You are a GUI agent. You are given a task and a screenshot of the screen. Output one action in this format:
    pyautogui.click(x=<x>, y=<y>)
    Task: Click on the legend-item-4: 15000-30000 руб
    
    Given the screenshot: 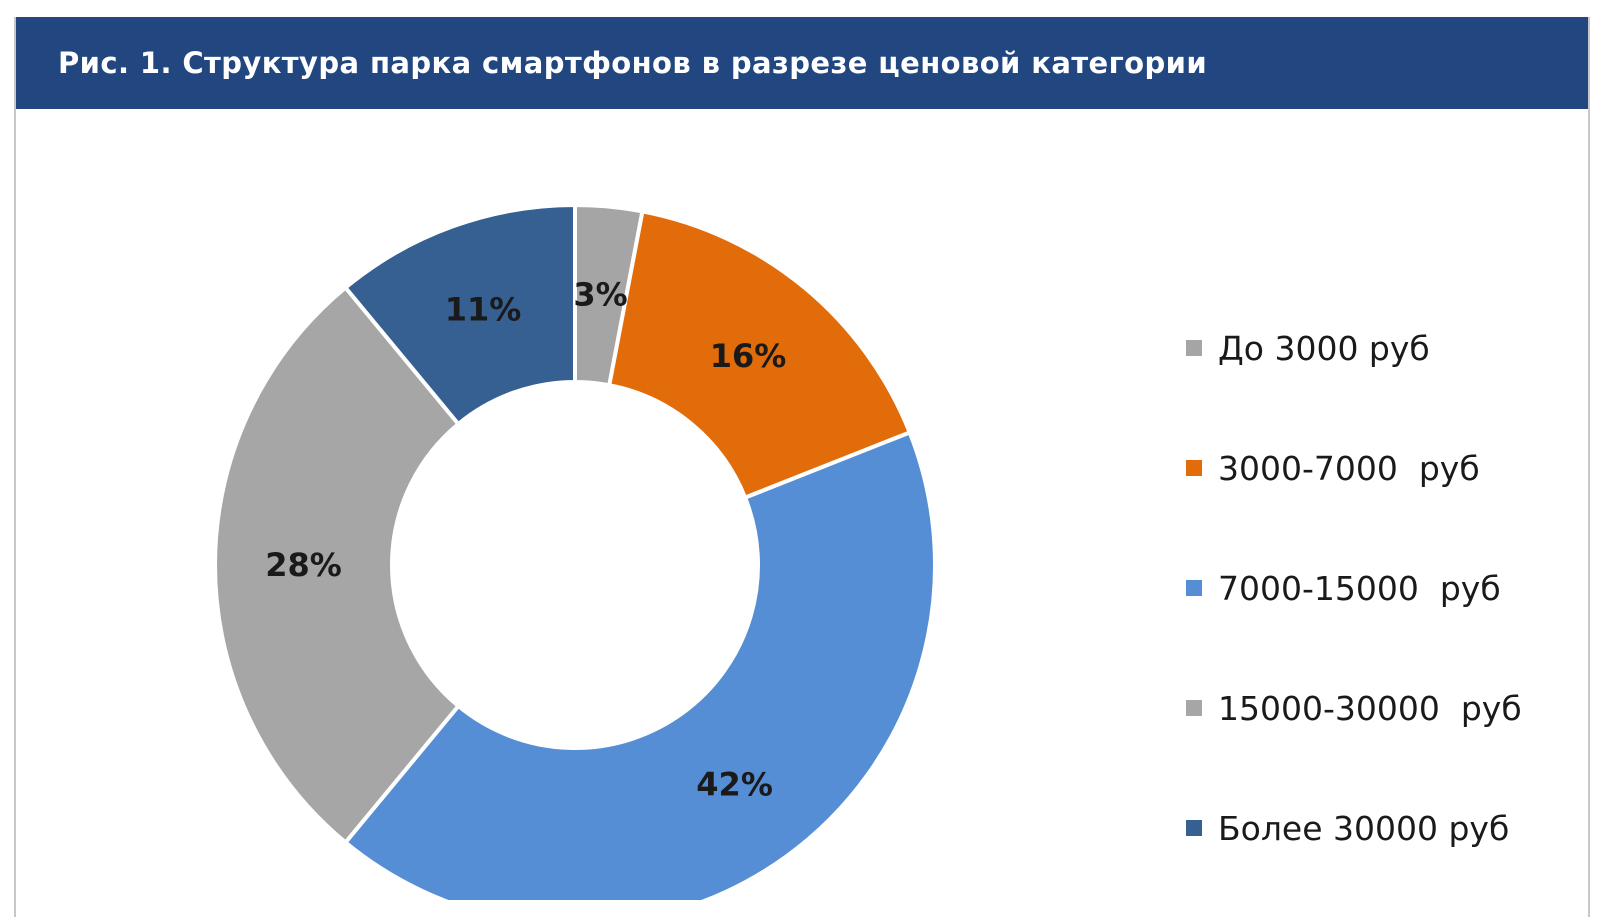 What is the action you would take?
    pyautogui.click(x=1354, y=708)
    